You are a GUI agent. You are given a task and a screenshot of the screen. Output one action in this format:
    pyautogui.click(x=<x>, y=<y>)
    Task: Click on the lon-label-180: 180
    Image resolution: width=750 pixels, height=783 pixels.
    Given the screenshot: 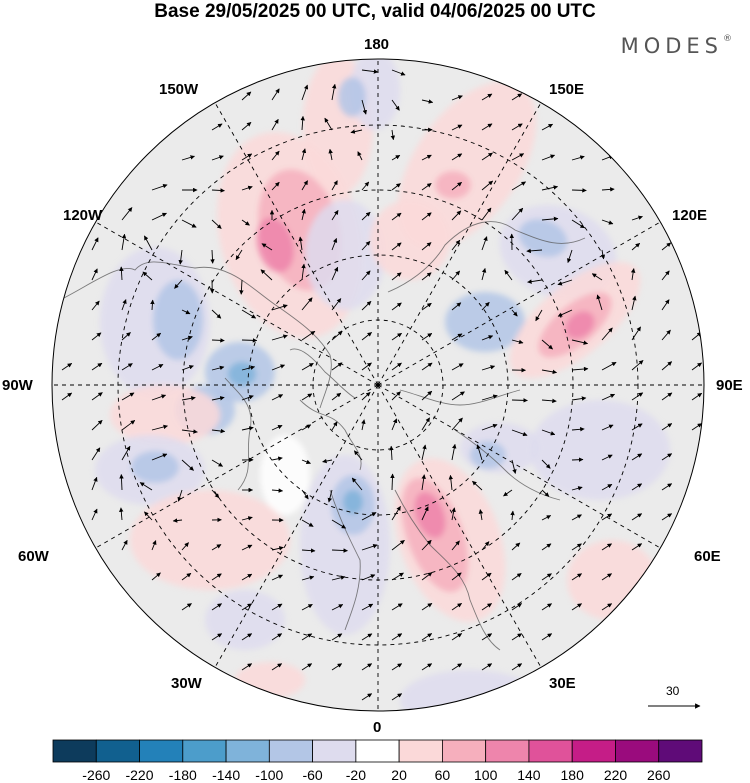 What is the action you would take?
    pyautogui.click(x=377, y=44)
    